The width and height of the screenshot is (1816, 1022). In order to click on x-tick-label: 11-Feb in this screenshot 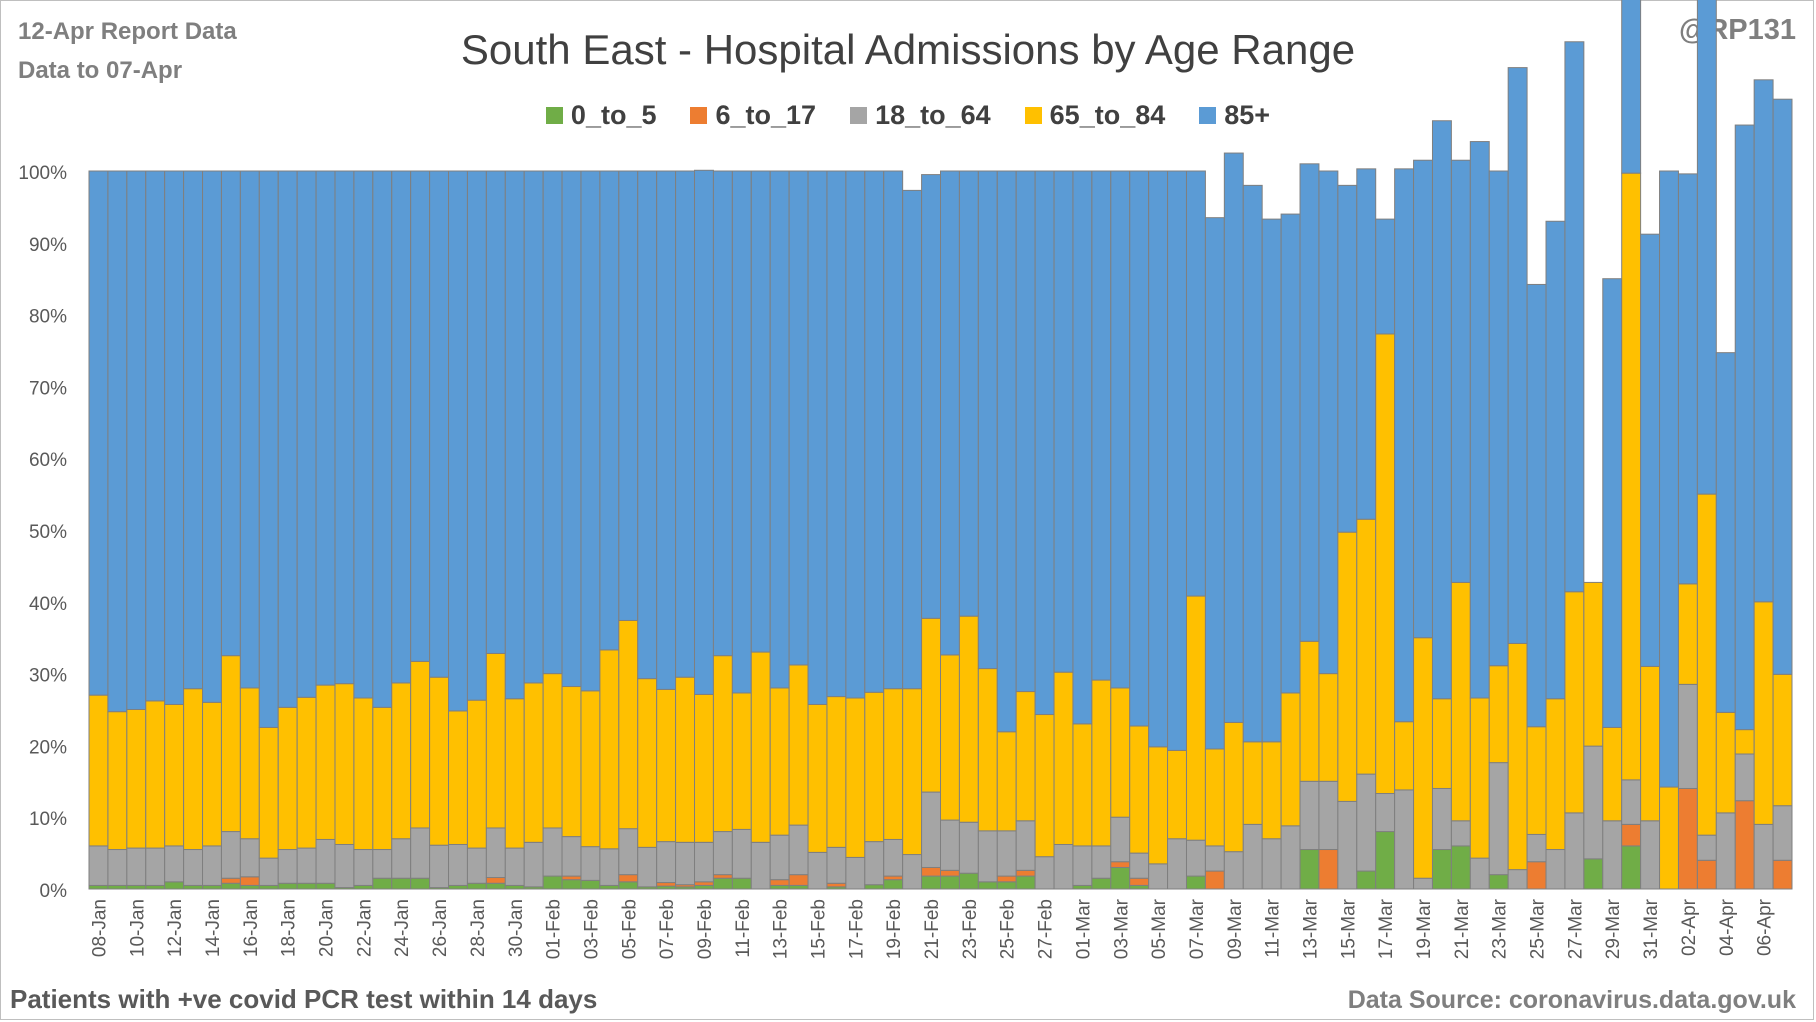, I will do `click(743, 928)`.